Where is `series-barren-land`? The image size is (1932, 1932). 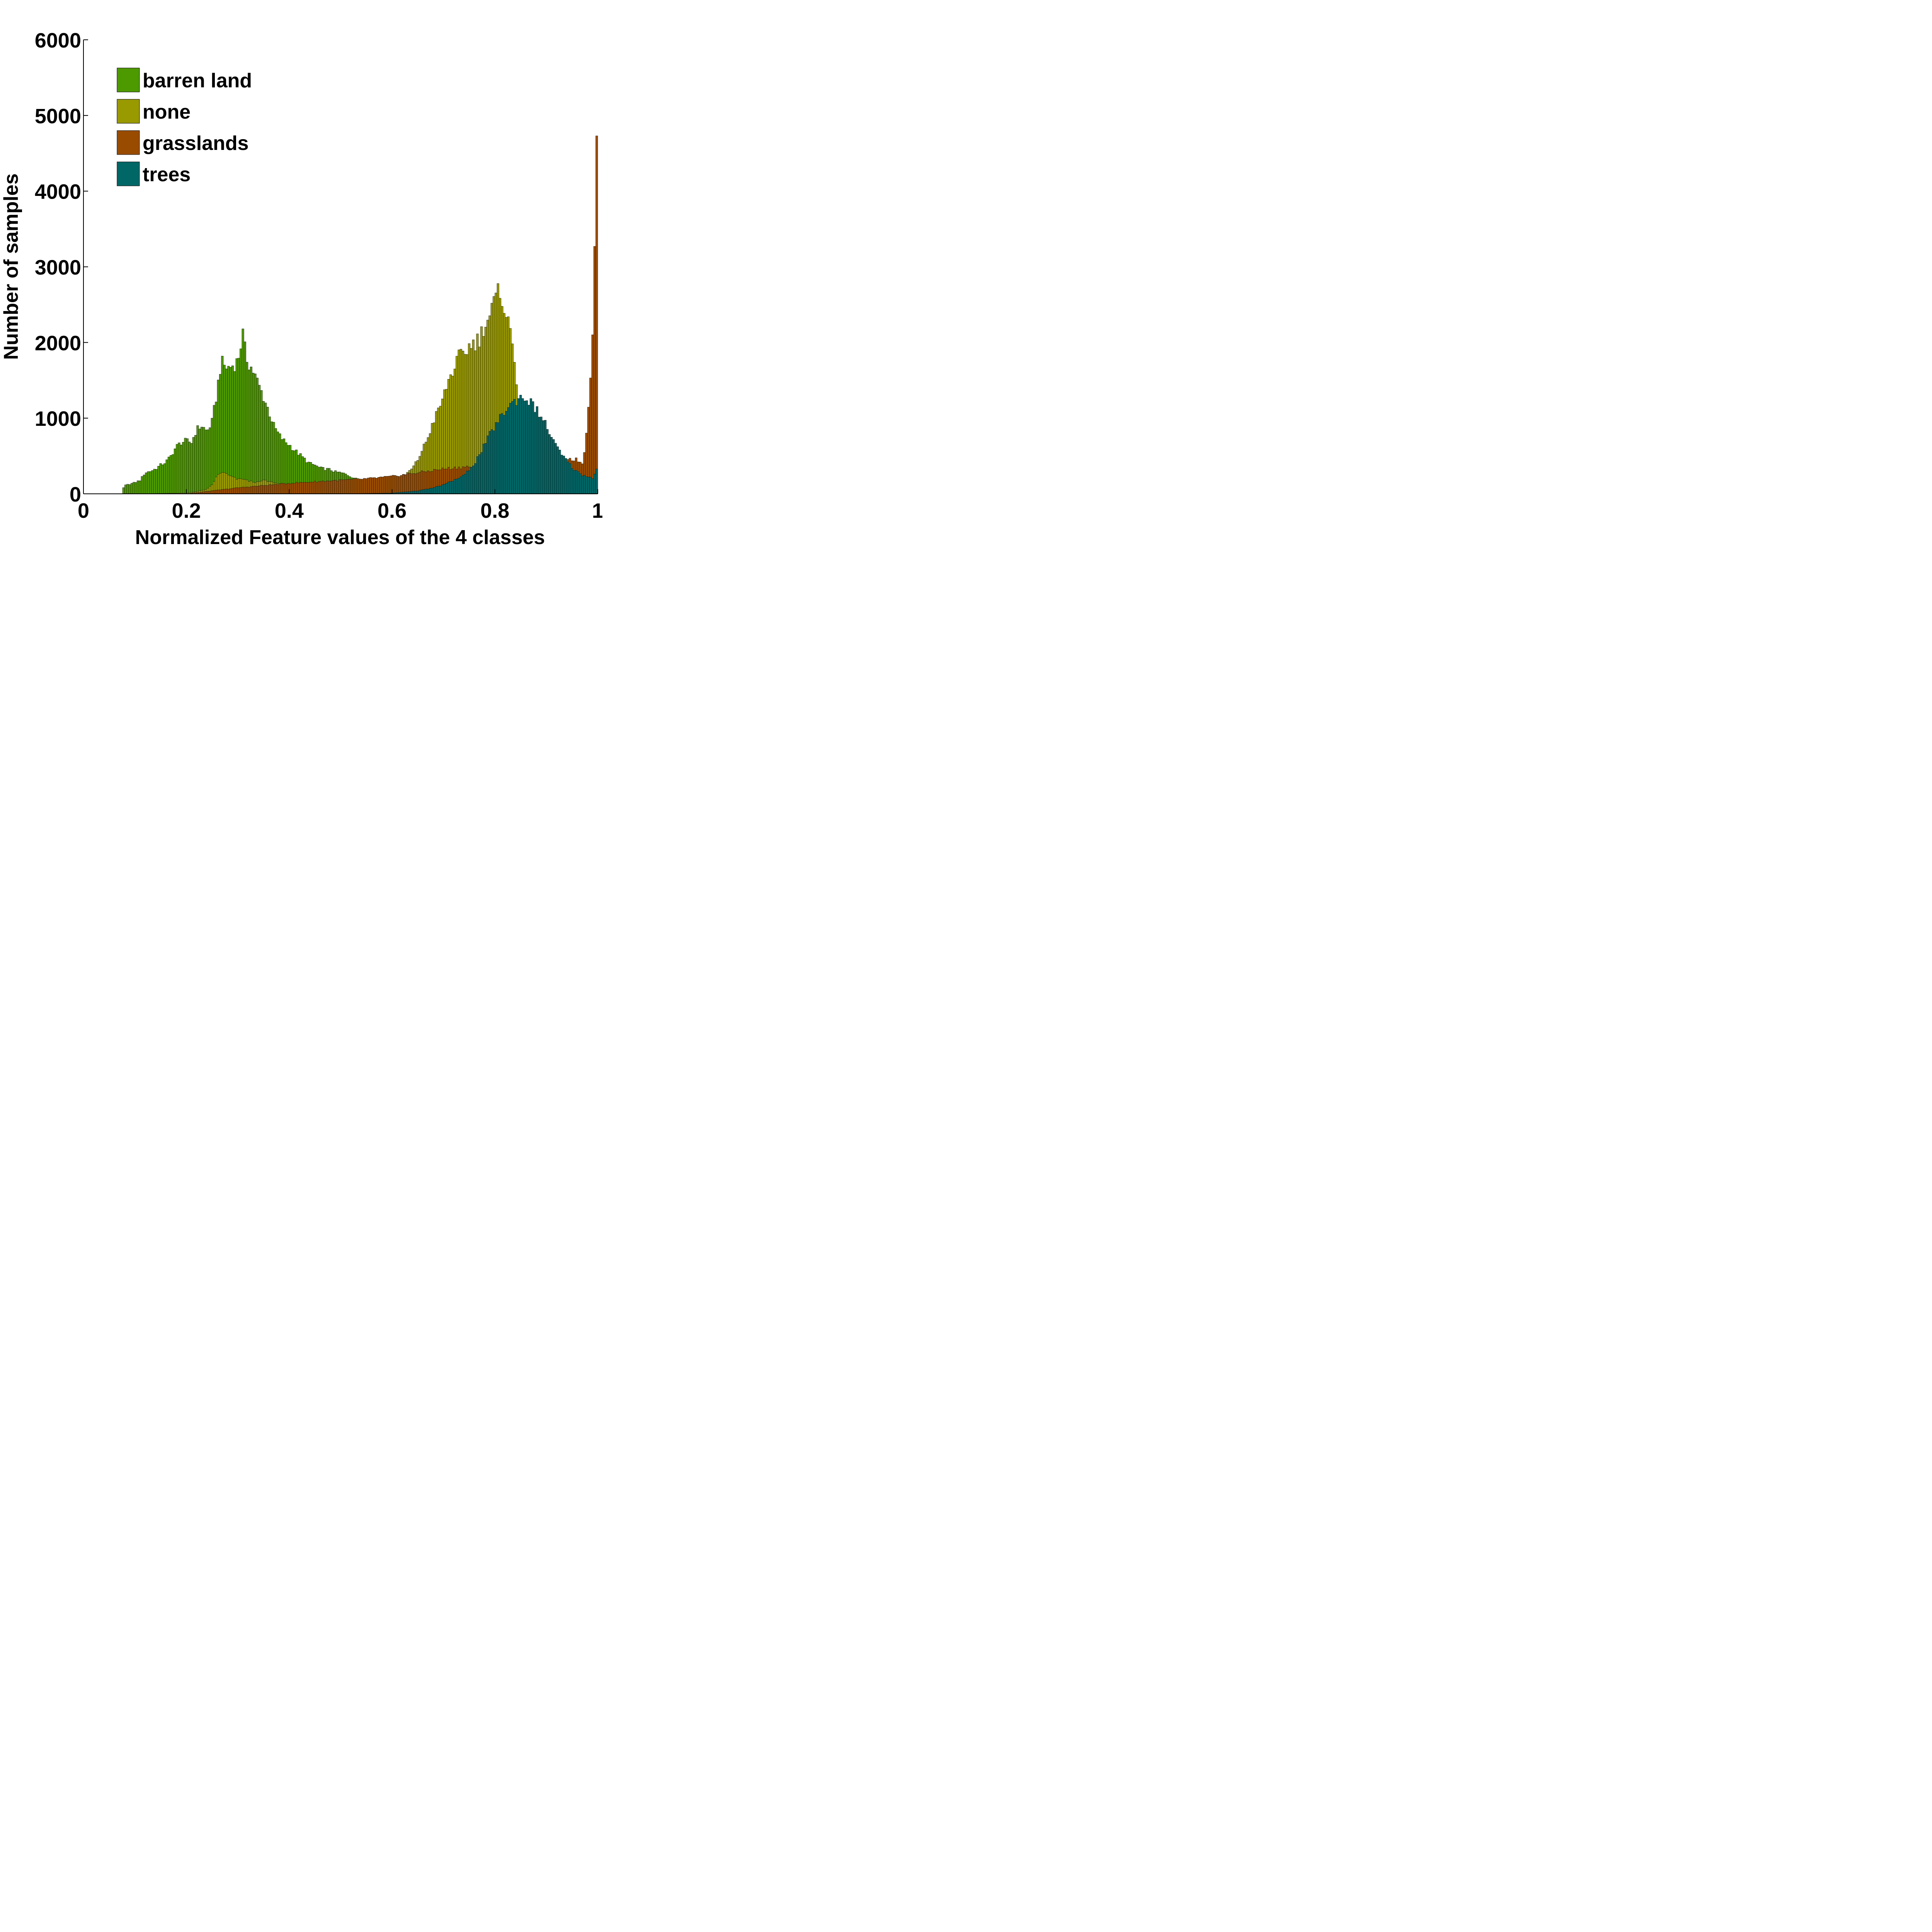 series-barren-land is located at coordinates (308, 411).